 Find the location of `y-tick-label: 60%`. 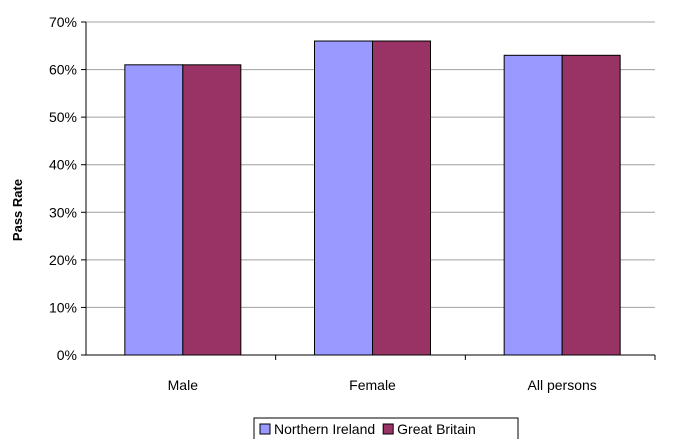

y-tick-label: 60% is located at coordinates (63, 70).